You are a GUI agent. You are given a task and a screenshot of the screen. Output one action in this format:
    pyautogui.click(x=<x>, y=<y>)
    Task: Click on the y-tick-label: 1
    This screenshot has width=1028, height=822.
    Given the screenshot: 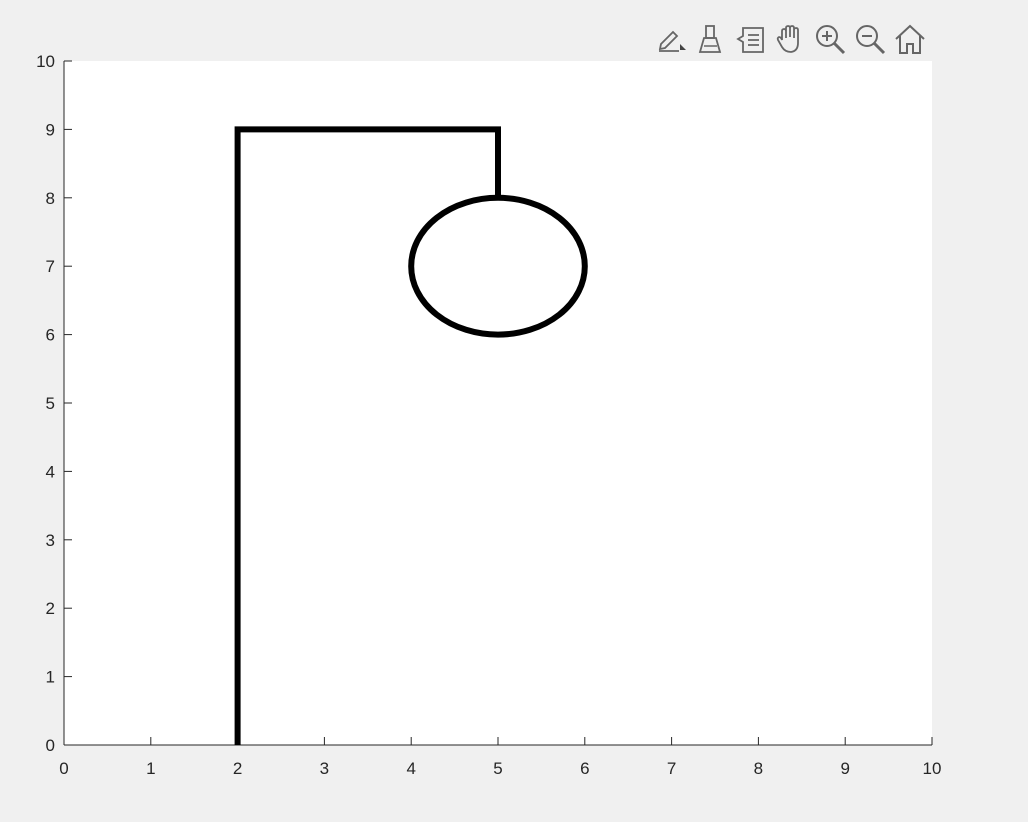 What is the action you would take?
    pyautogui.click(x=50, y=677)
    